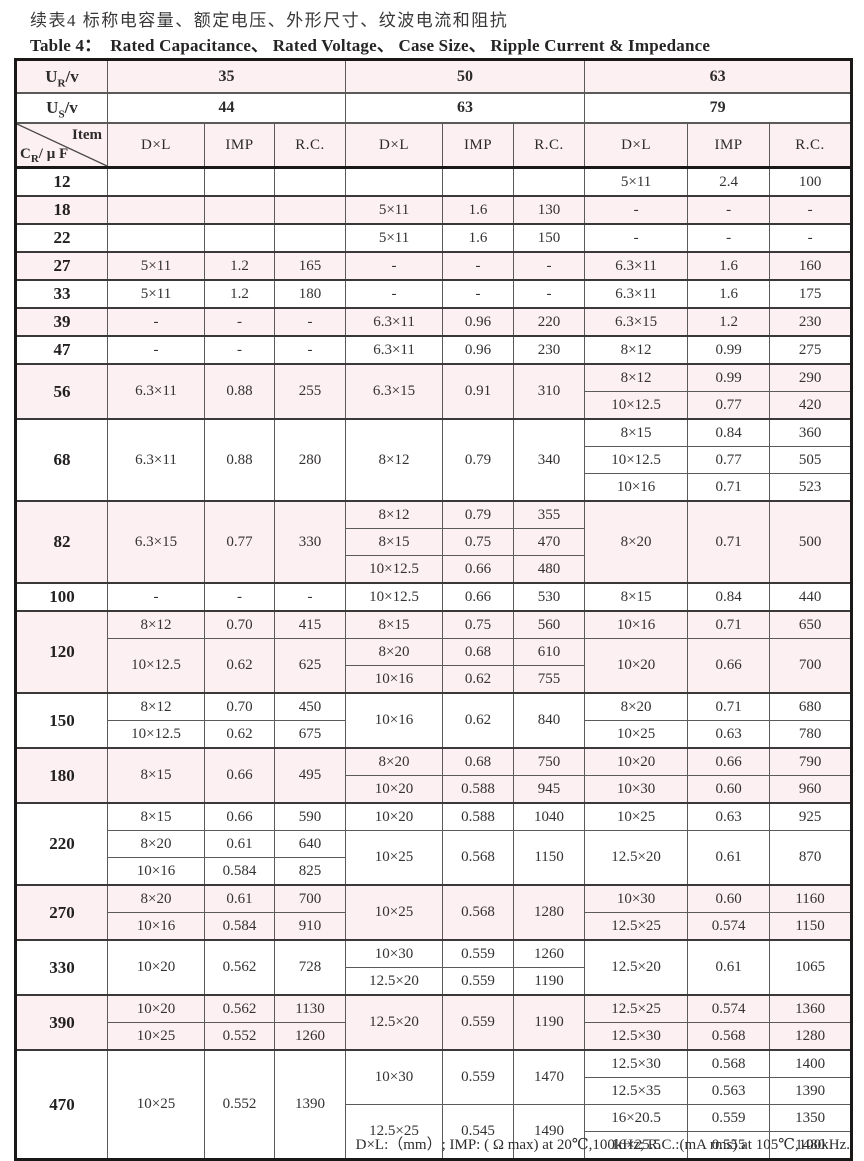  What do you see at coordinates (636, 1118) in the screenshot?
I see `case-size-cell: 16×20.5` at bounding box center [636, 1118].